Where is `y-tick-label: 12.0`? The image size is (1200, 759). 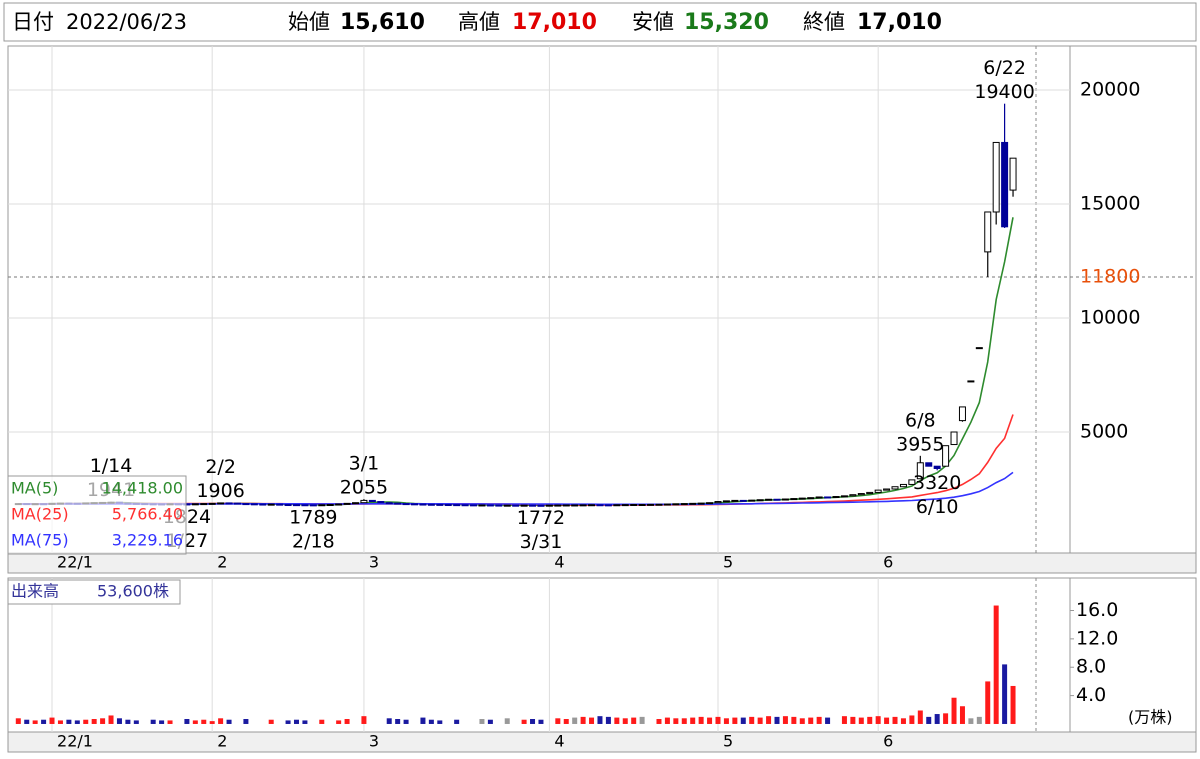 y-tick-label: 12.0 is located at coordinates (1097, 638).